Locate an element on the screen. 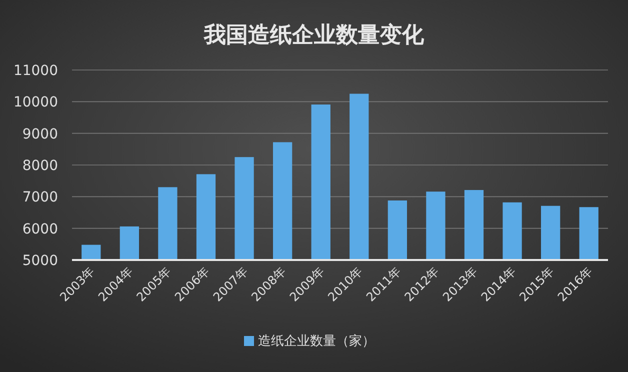  y-tick-label: 11000 is located at coordinates (35, 71).